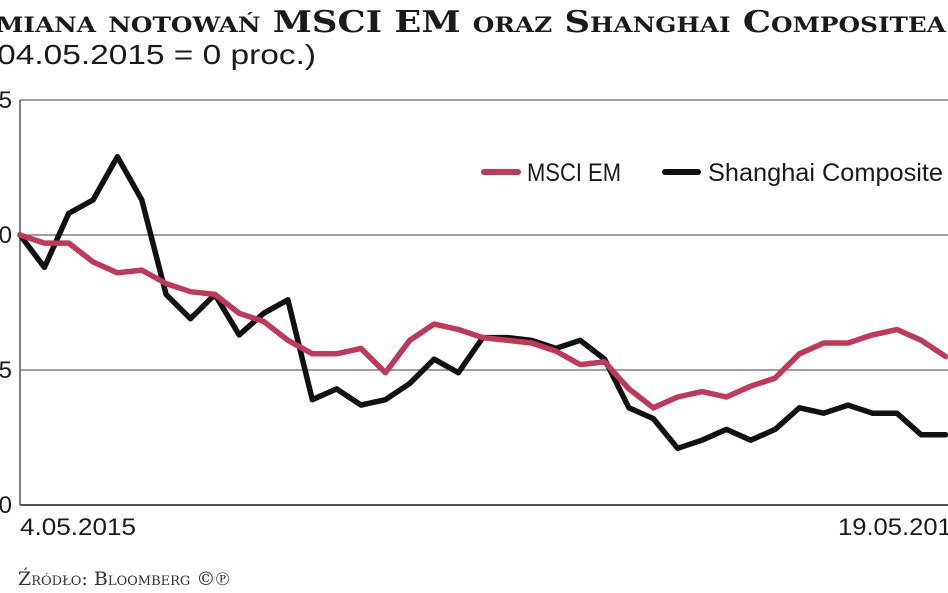 This screenshot has height=593, width=948. I want to click on y-tick-label: 5, so click(6, 100).